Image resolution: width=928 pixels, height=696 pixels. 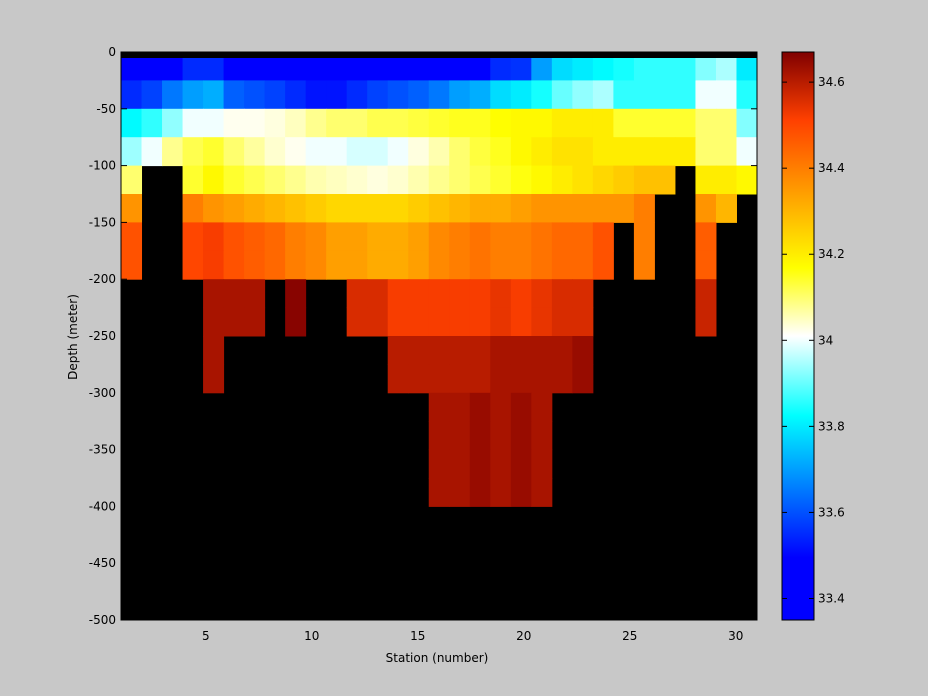 What do you see at coordinates (831, 512) in the screenshot?
I see `colorbar-tick-label: 33.6` at bounding box center [831, 512].